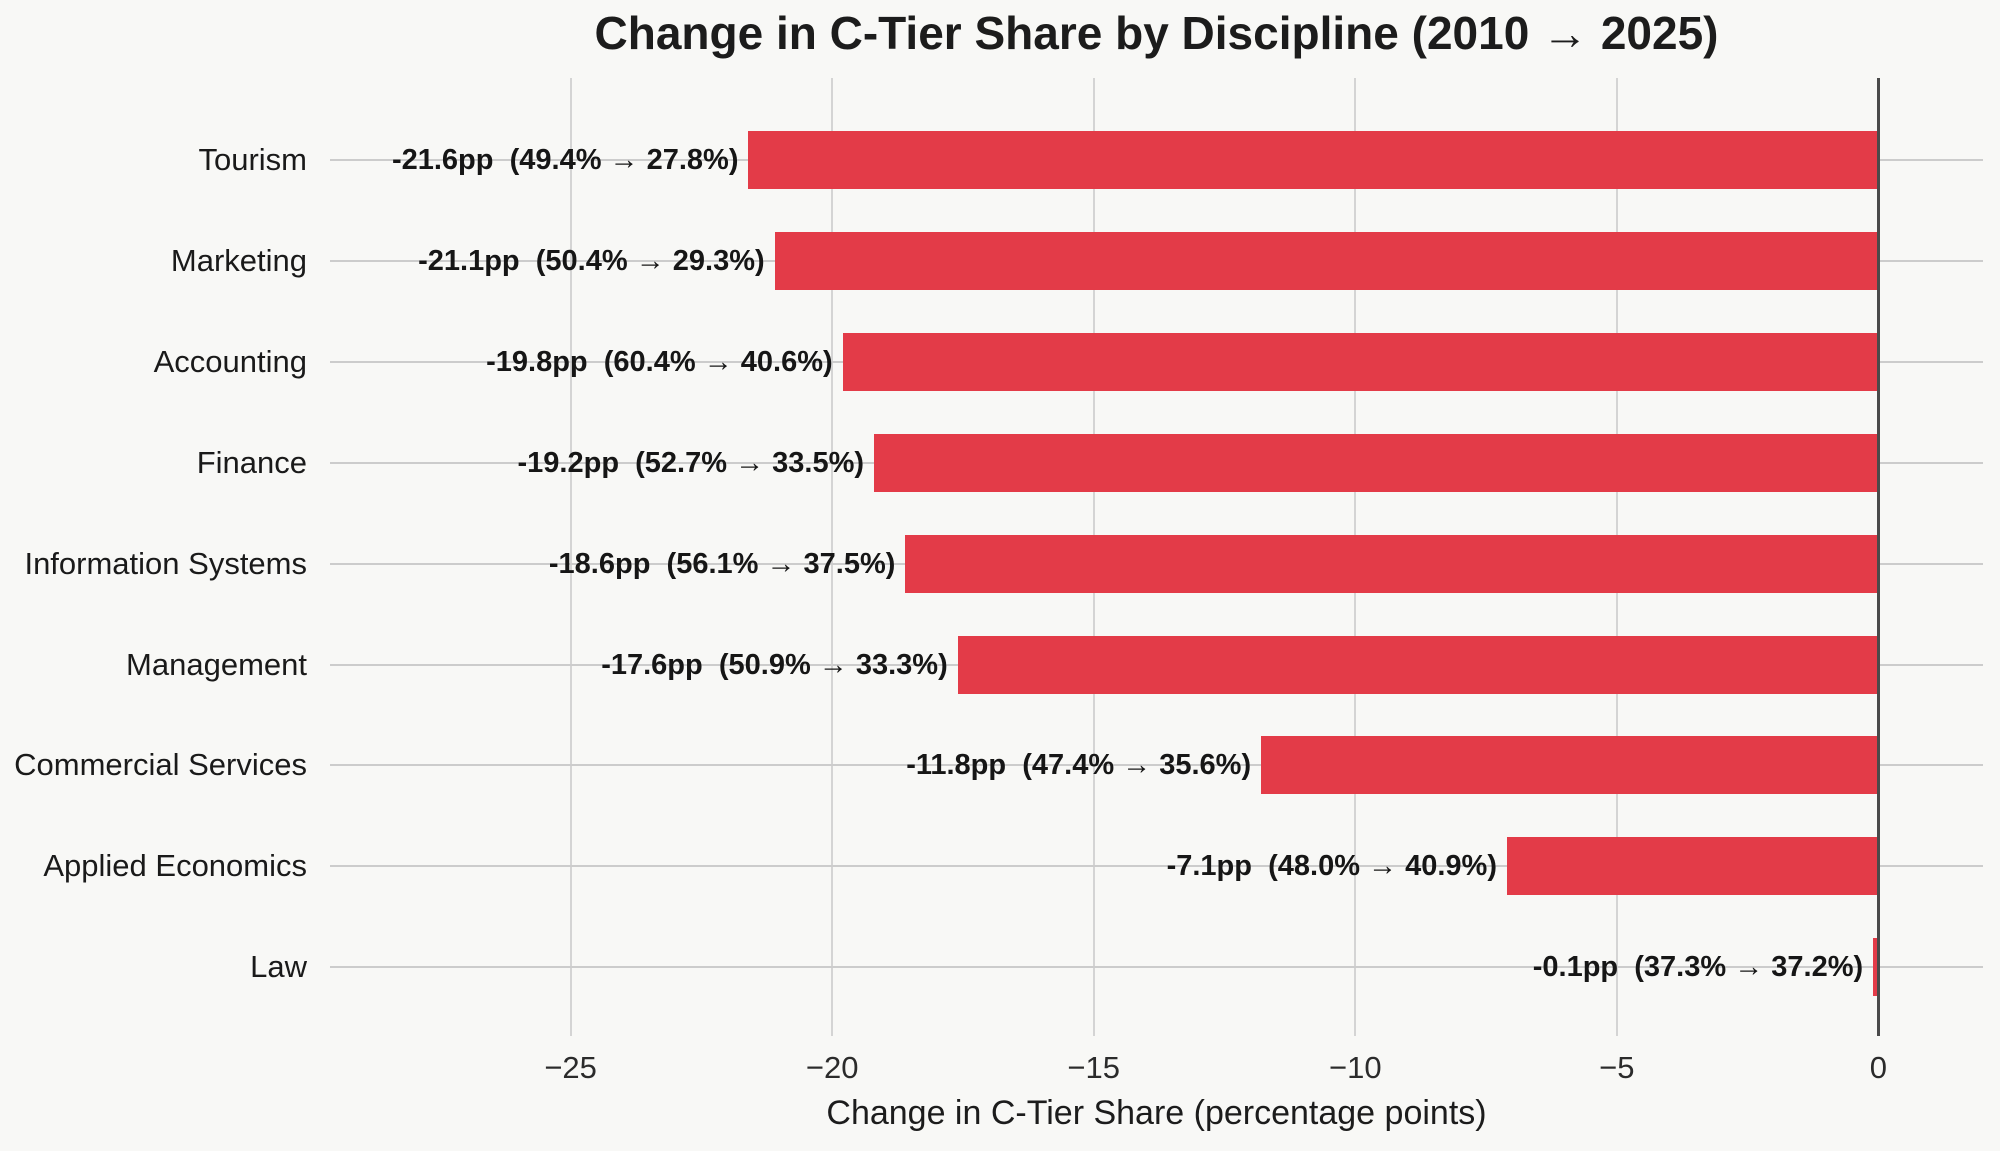  I want to click on annotation-tourism: -21.6pp (49.4% → 27.8%), so click(565, 160).